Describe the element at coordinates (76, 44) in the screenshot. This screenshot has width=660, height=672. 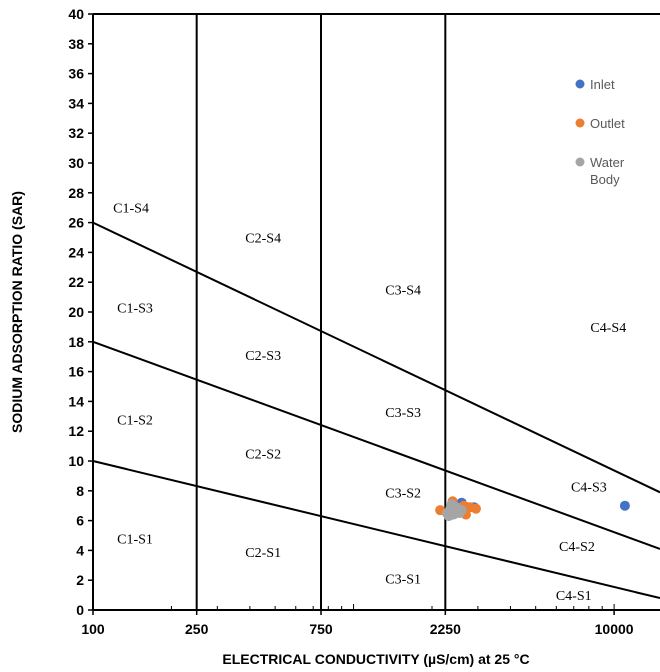
I see `y-tick-label: 38` at that location.